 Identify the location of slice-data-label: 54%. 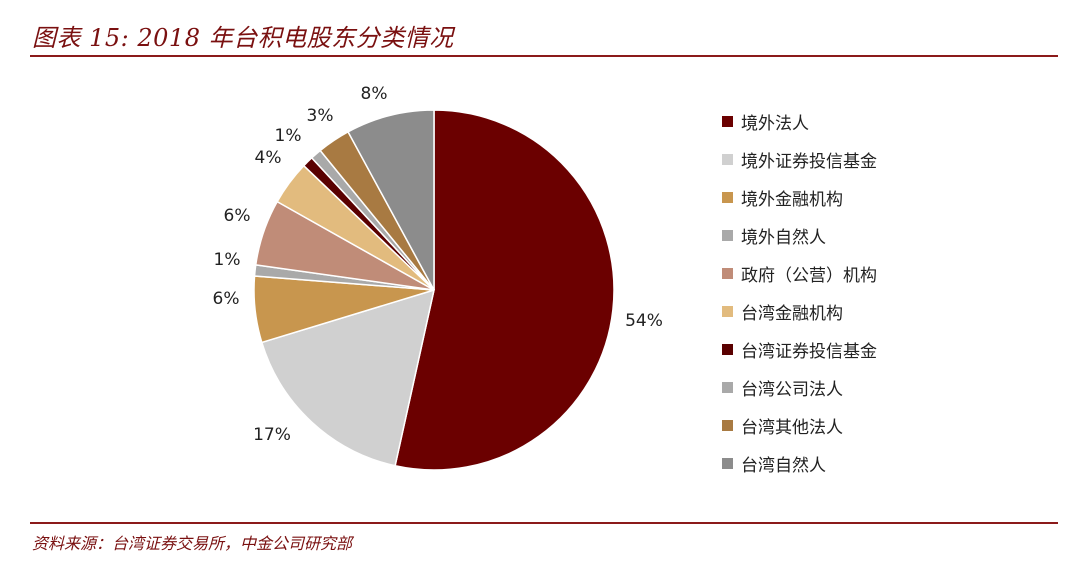
(644, 321).